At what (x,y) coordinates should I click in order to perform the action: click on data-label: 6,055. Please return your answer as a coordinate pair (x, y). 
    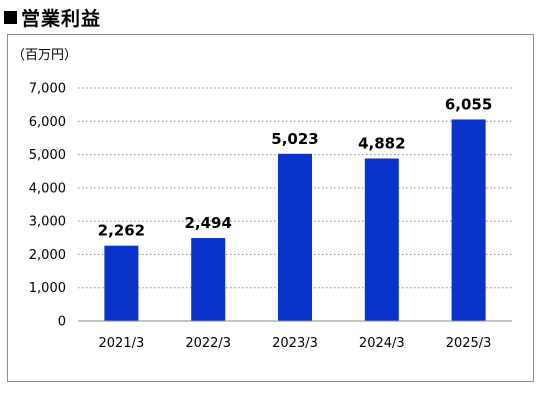
    Looking at the image, I should click on (468, 104).